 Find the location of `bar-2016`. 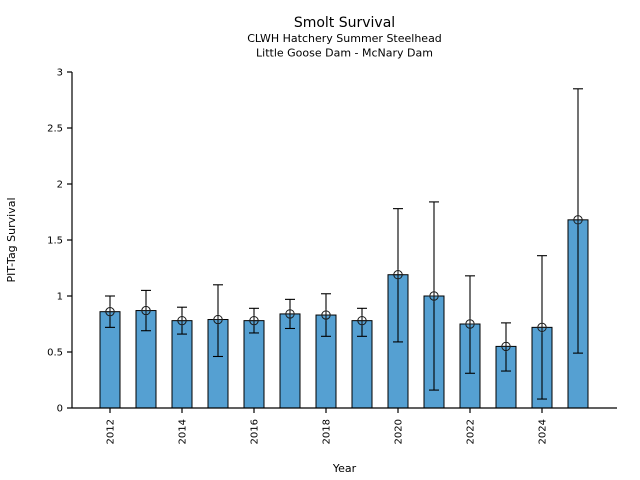

bar-2016 is located at coordinates (254, 364).